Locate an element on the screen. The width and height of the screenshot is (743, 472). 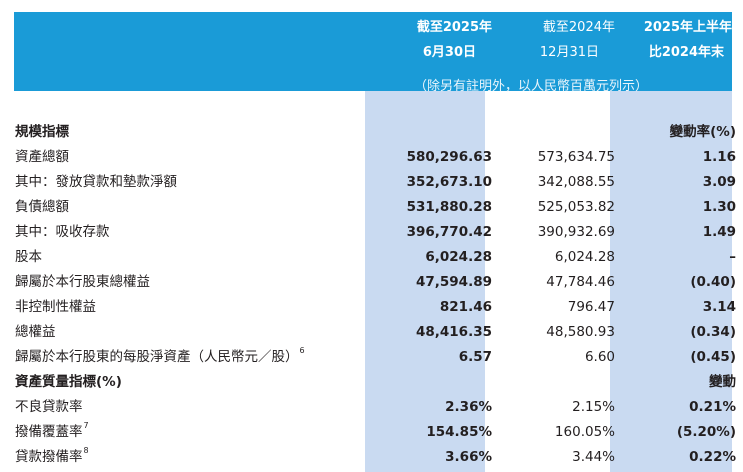
row-change: (0.45) is located at coordinates (713, 357).